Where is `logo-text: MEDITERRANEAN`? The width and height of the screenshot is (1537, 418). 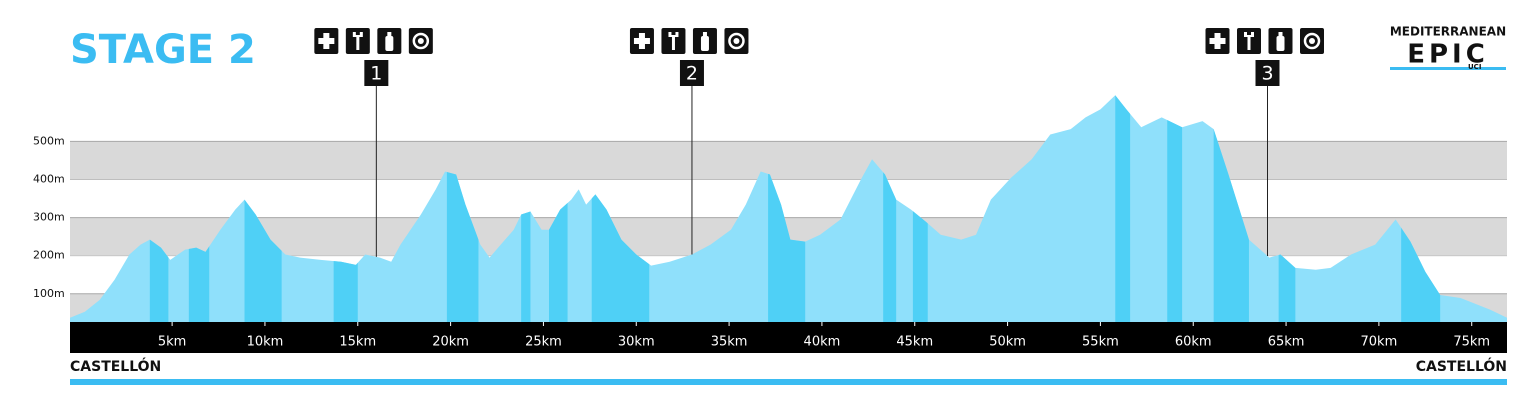
logo-text: MEDITERRANEAN is located at coordinates (1448, 32).